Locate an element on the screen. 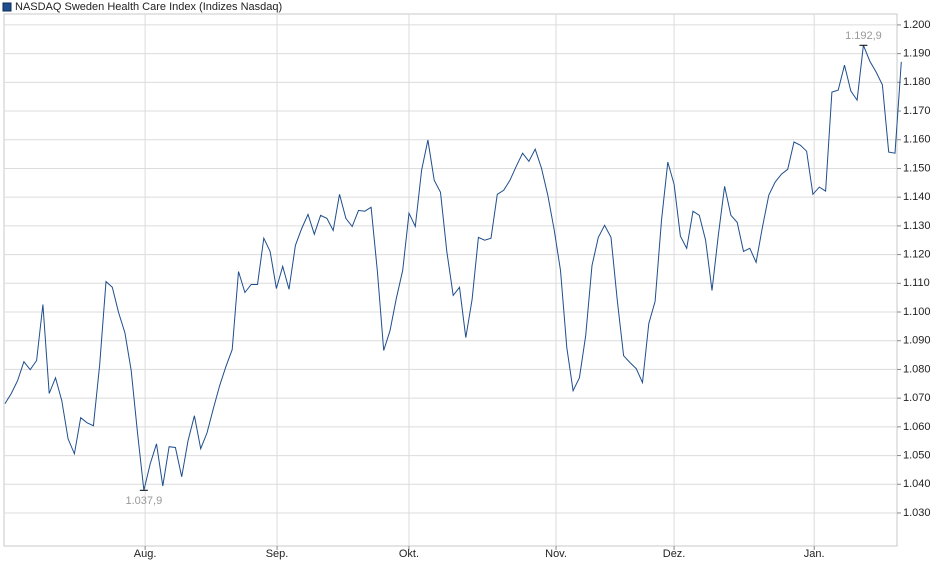 The image size is (940, 579). x-tick-label: Nov. is located at coordinates (556, 554).